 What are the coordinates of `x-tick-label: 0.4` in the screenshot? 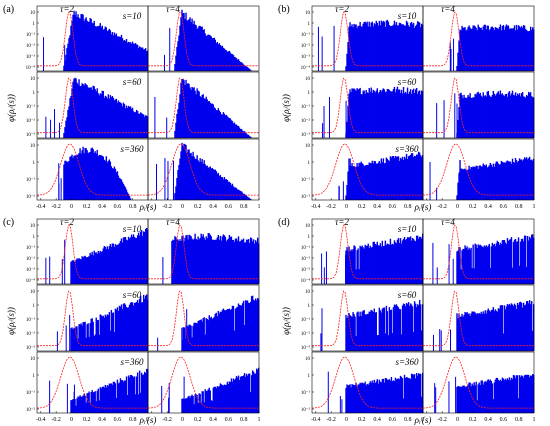 It's located at (102, 207).